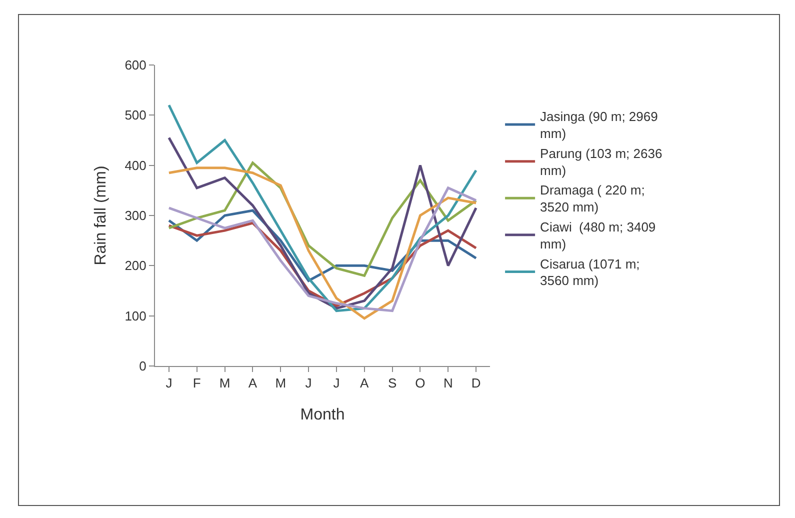 The image size is (795, 518). What do you see at coordinates (196, 383) in the screenshot?
I see `x-tick-label: F` at bounding box center [196, 383].